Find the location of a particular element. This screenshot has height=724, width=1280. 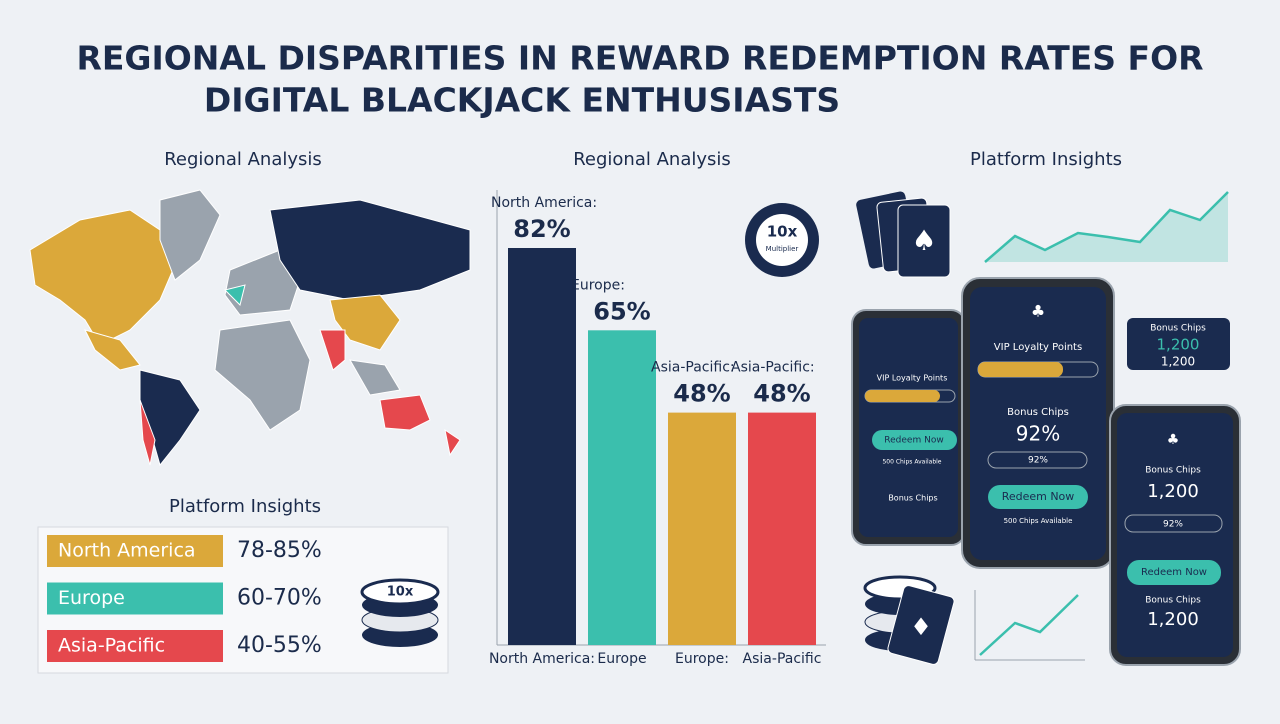

phone-value: 92% is located at coordinates (1038, 434).